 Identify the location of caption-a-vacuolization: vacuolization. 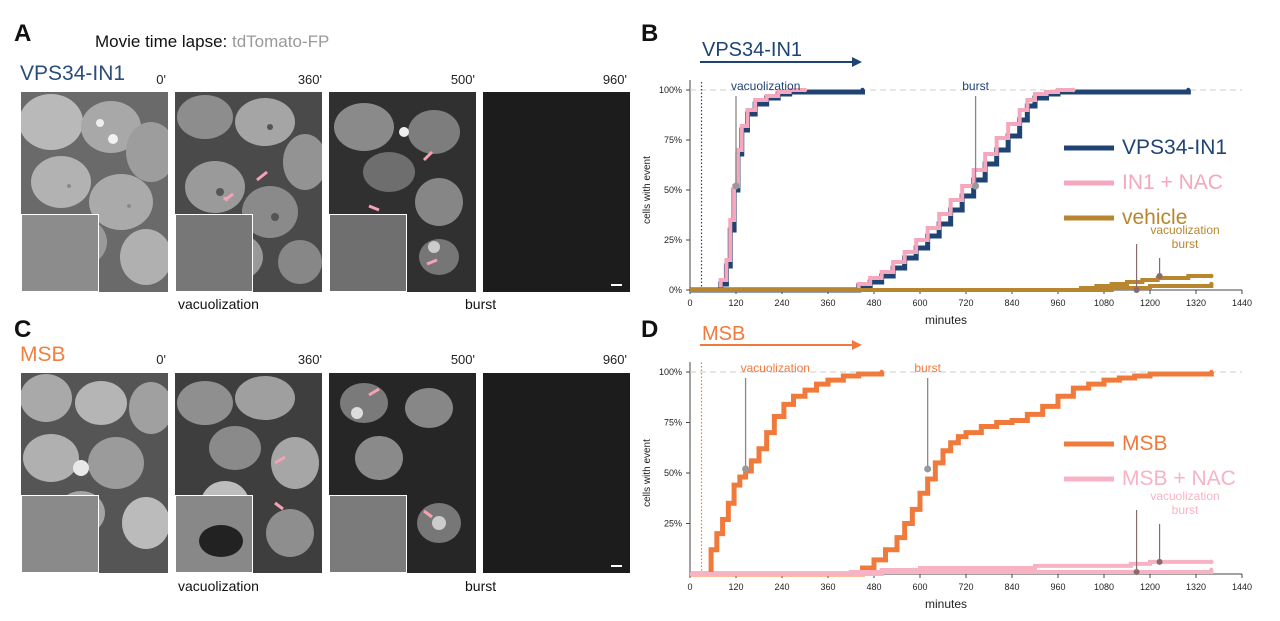
(218, 304).